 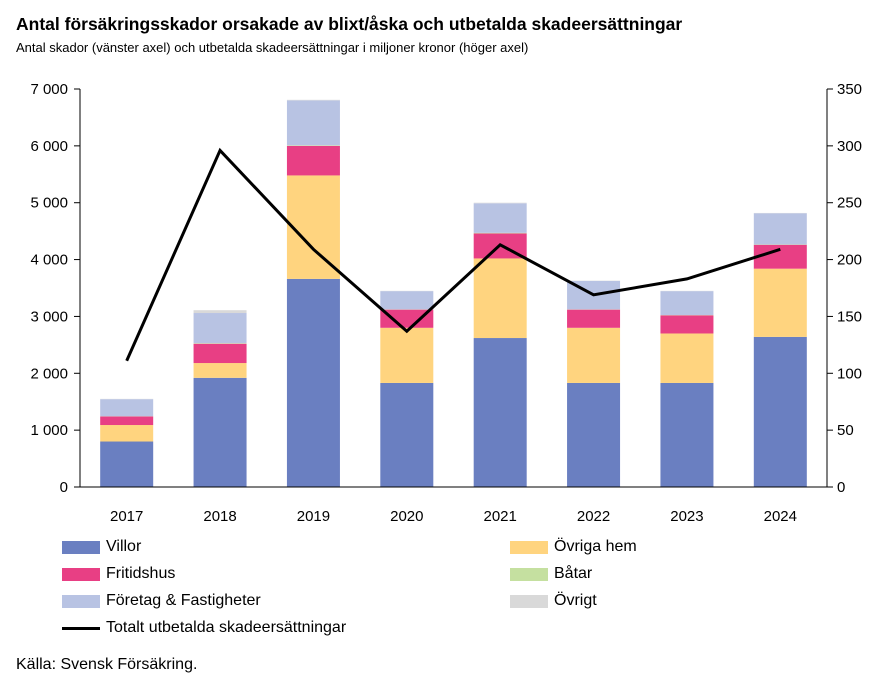 What do you see at coordinates (849, 89) in the screenshot?
I see `y-right-tick-label-7: 350` at bounding box center [849, 89].